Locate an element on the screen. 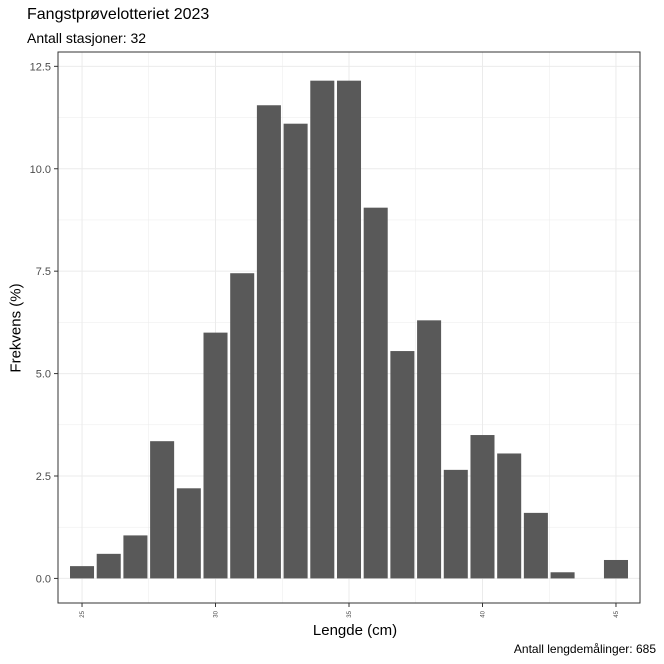  y-axis-label: Frekvens (%) is located at coordinates (16, 328).